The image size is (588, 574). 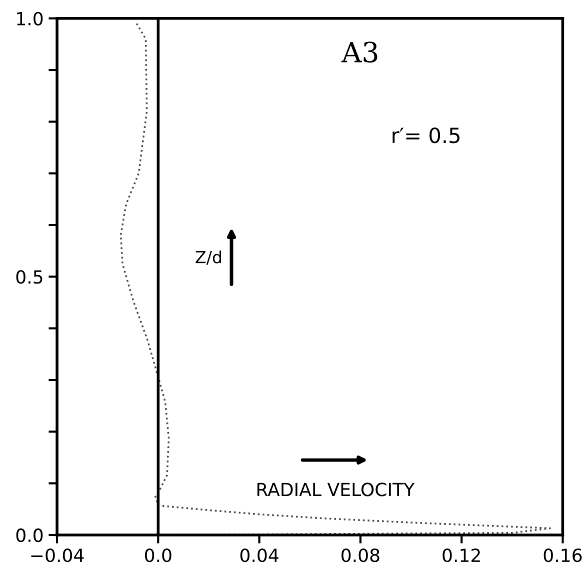 I want to click on x-tick-label: 0.12, so click(x=461, y=555).